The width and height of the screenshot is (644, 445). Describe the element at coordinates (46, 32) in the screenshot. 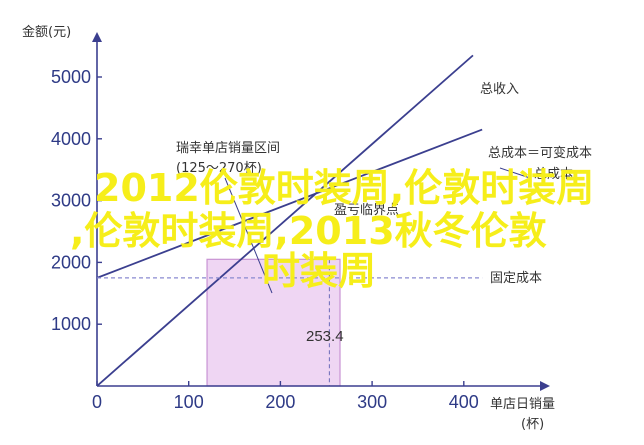

I see `y-axis-title: 金额(元)` at that location.